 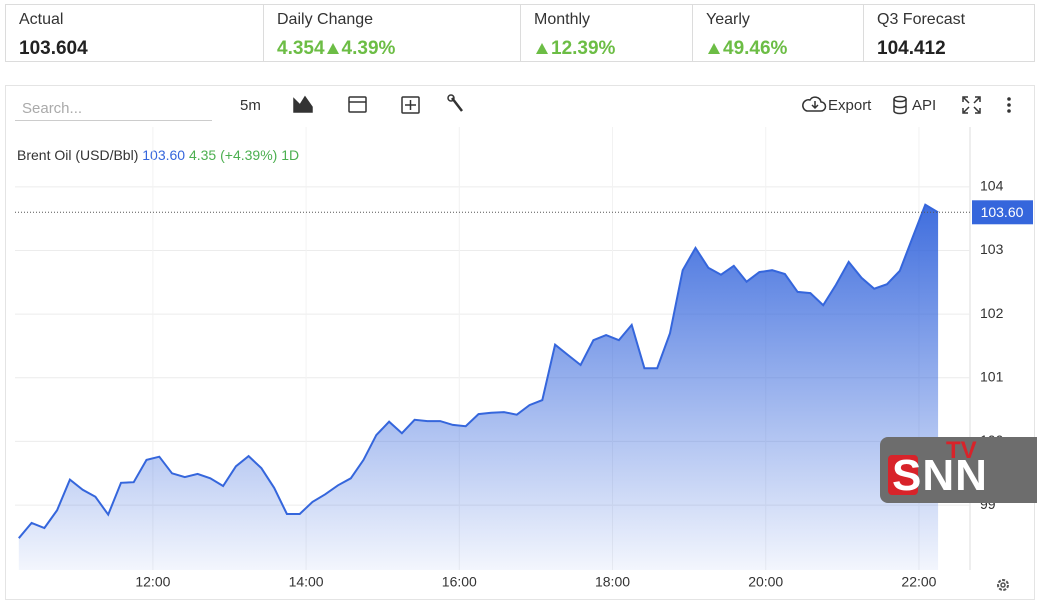 What do you see at coordinates (778, 33) in the screenshot?
I see `stat-yearly: Yearly 49.46%` at bounding box center [778, 33].